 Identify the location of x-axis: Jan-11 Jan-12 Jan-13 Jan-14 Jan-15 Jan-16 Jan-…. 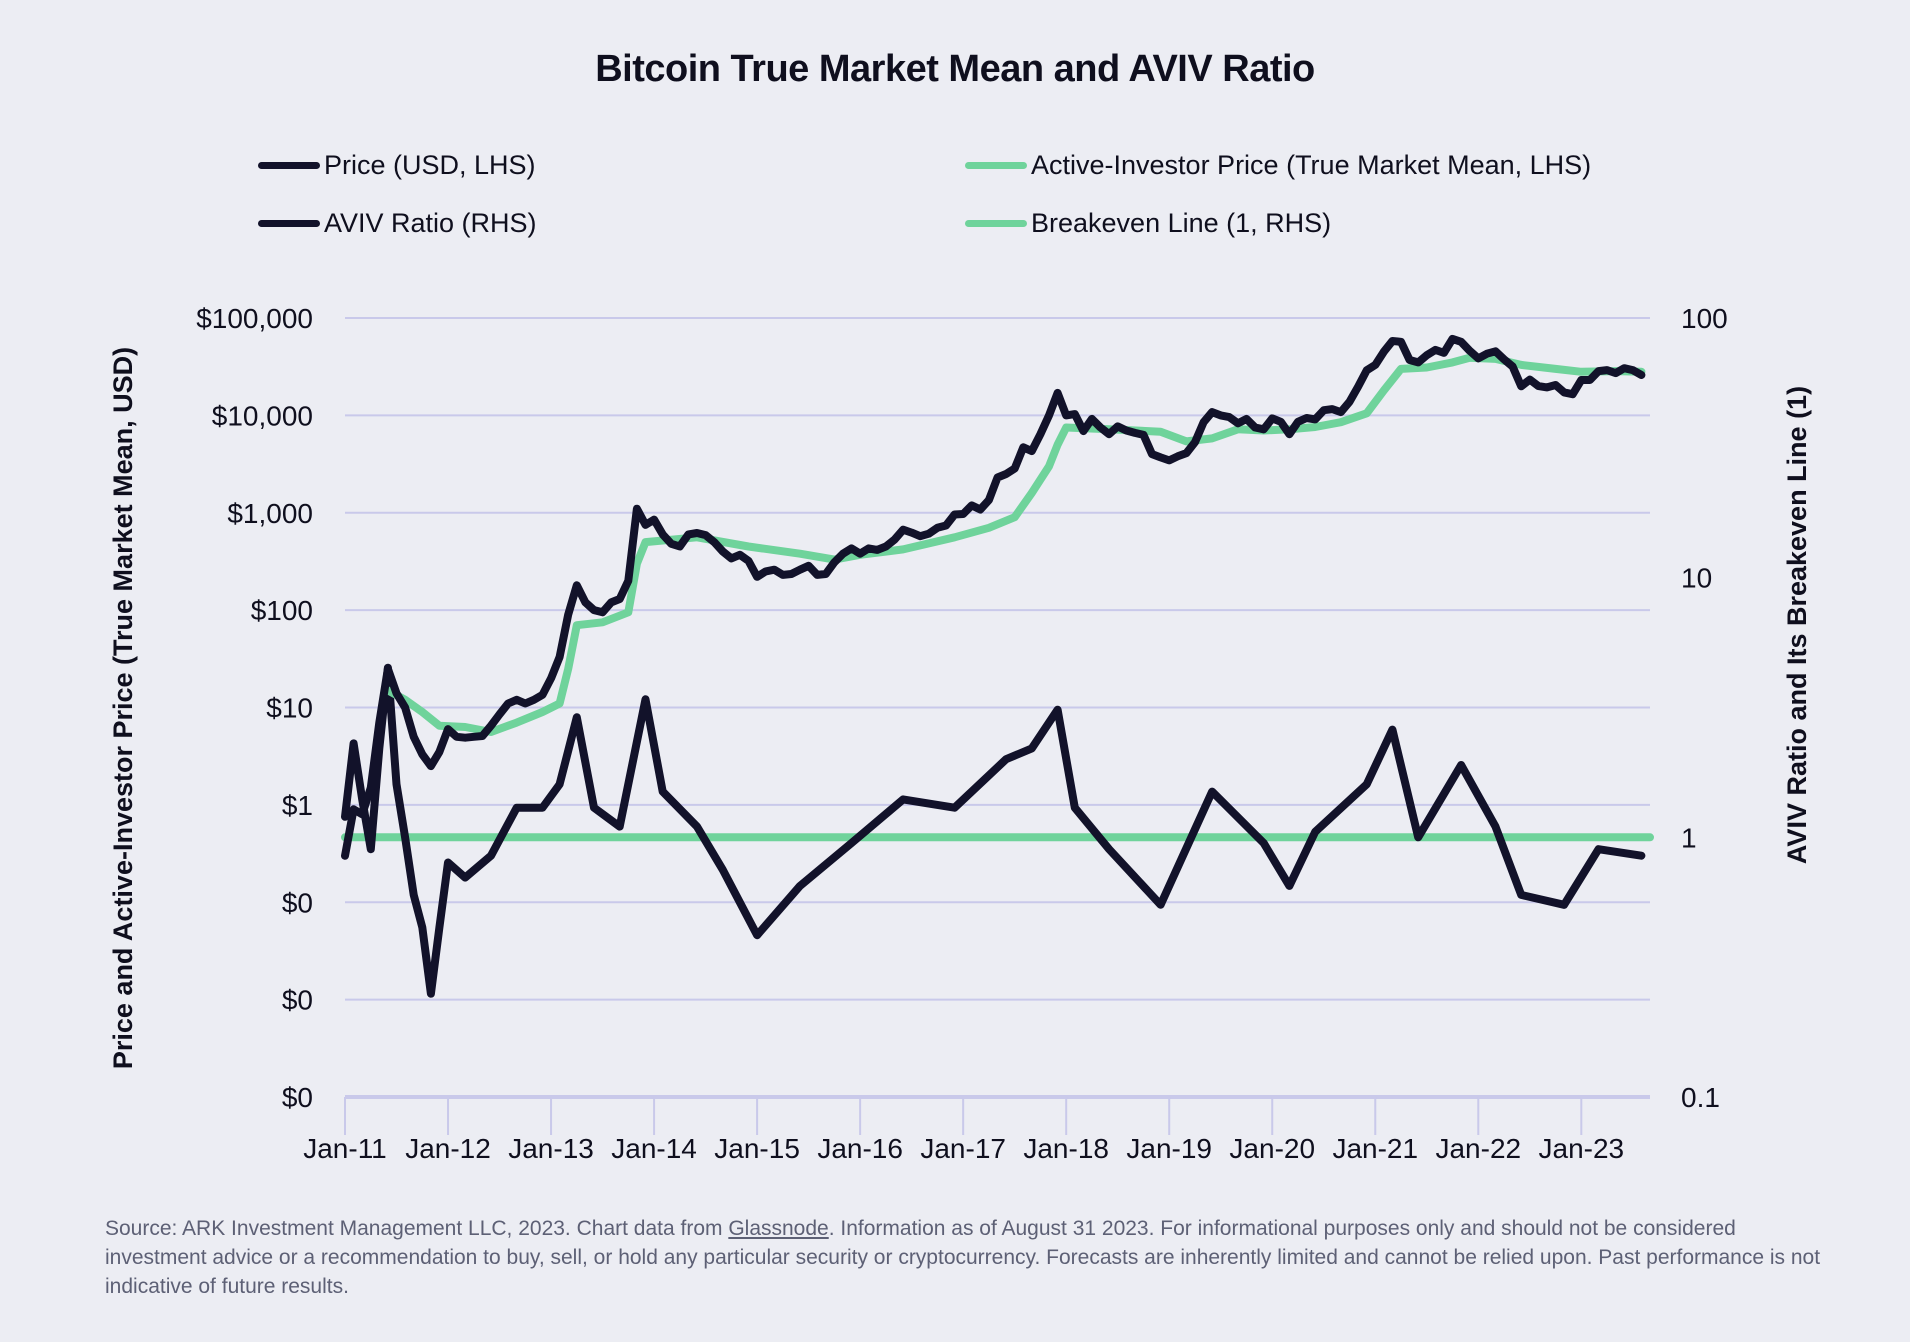
(963, 1130).